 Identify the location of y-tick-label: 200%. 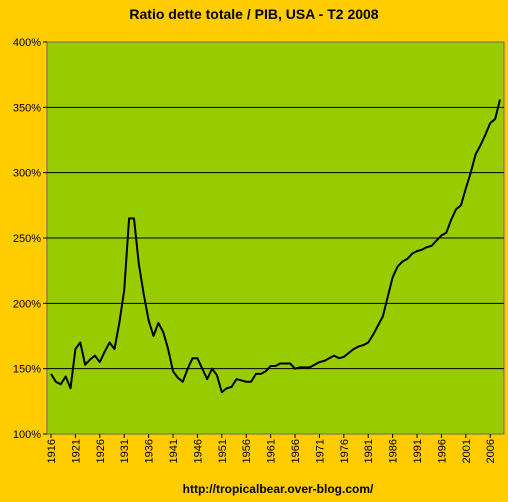
(27, 304).